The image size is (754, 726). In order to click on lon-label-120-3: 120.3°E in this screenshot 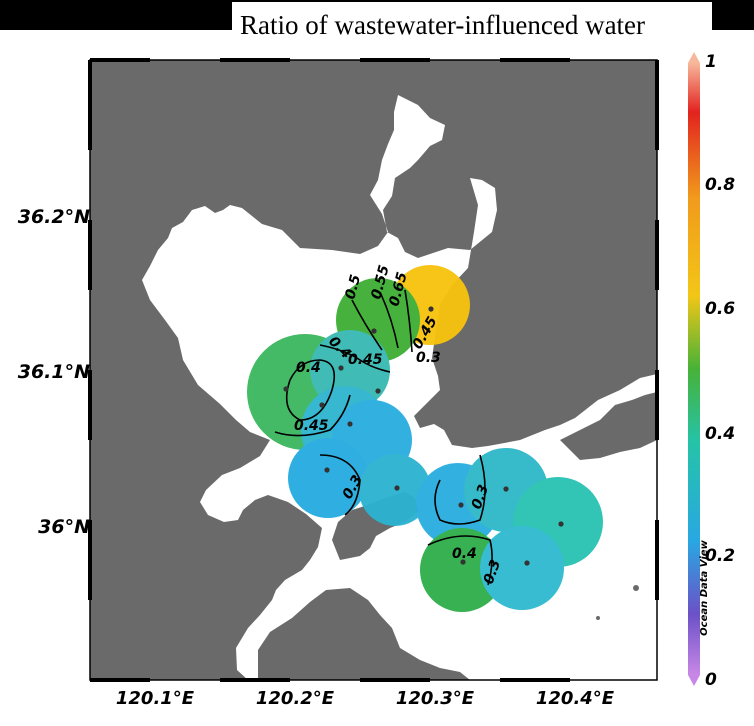, I will do `click(435, 698)`.